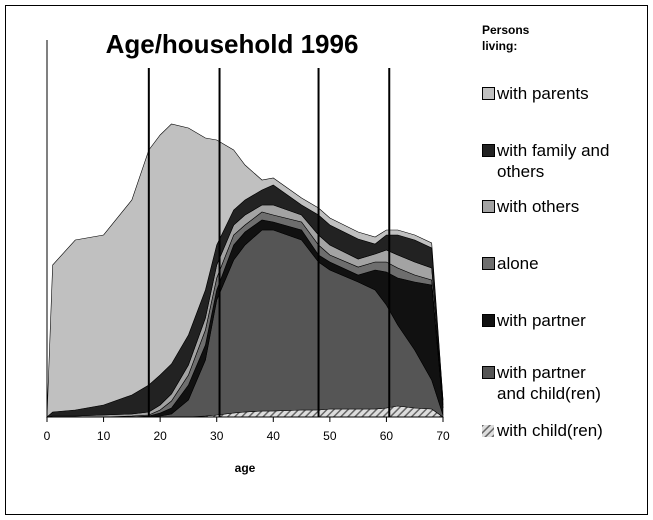 This screenshot has height=520, width=653. What do you see at coordinates (443, 436) in the screenshot?
I see `x-tick-label: 70` at bounding box center [443, 436].